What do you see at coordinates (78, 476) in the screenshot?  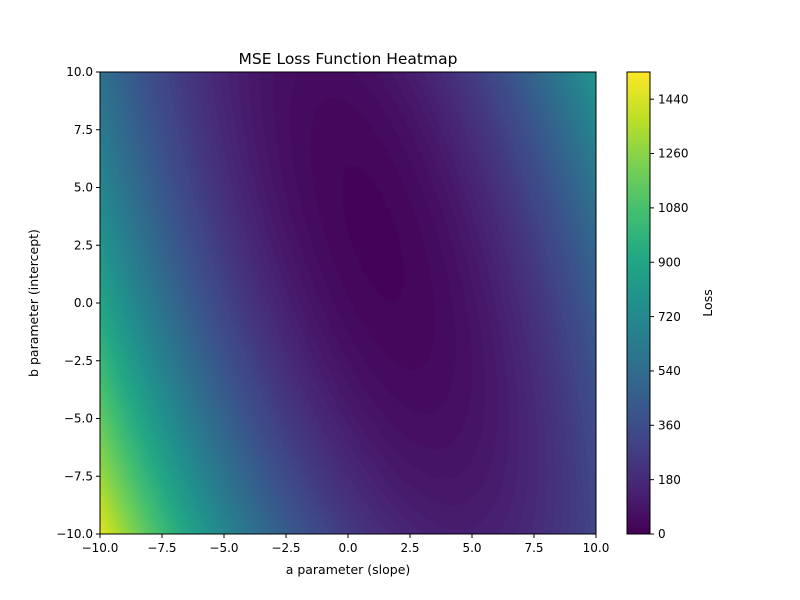 I see `y-tick-label: −7.5` at bounding box center [78, 476].